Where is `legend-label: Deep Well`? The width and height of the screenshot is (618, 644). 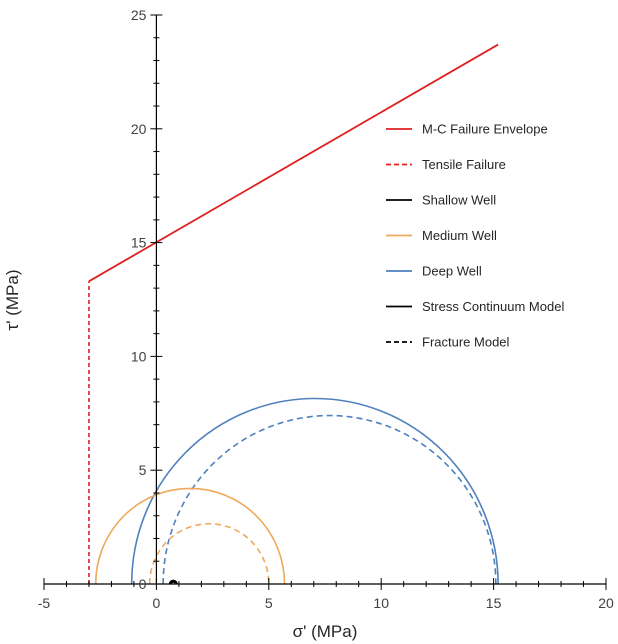 legend-label: Deep Well is located at coordinates (452, 271).